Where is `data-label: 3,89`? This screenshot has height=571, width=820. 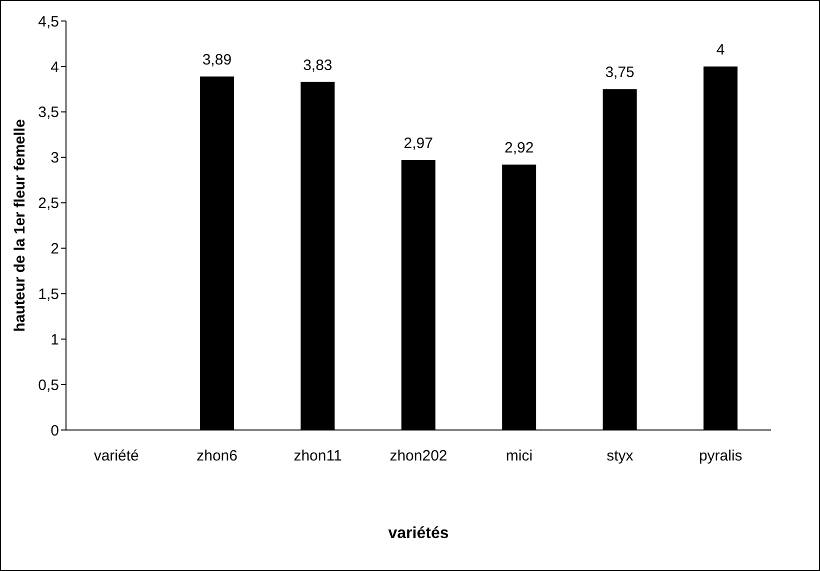 data-label: 3,89 is located at coordinates (217, 59).